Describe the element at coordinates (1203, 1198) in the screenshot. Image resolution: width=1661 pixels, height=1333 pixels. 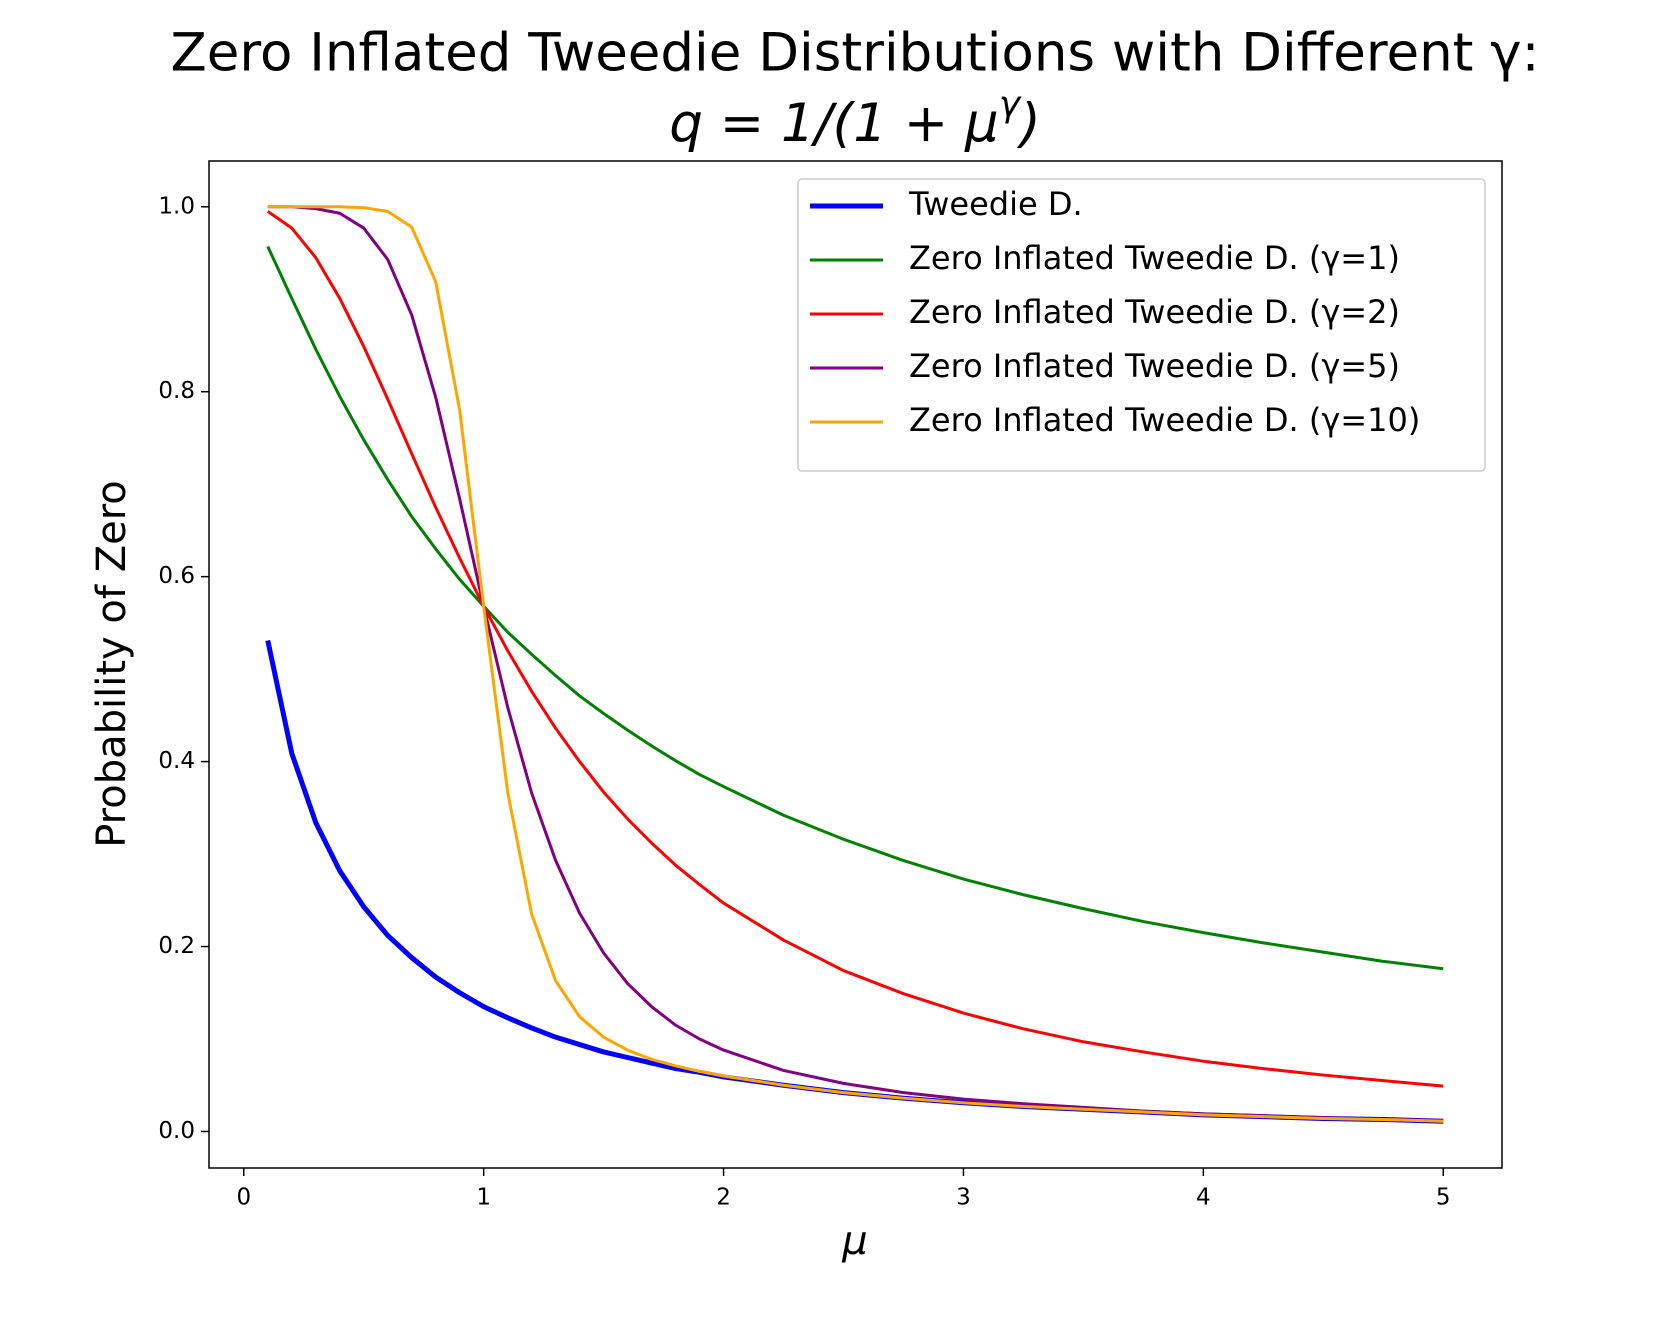
I see `x-tick-label: 4` at that location.